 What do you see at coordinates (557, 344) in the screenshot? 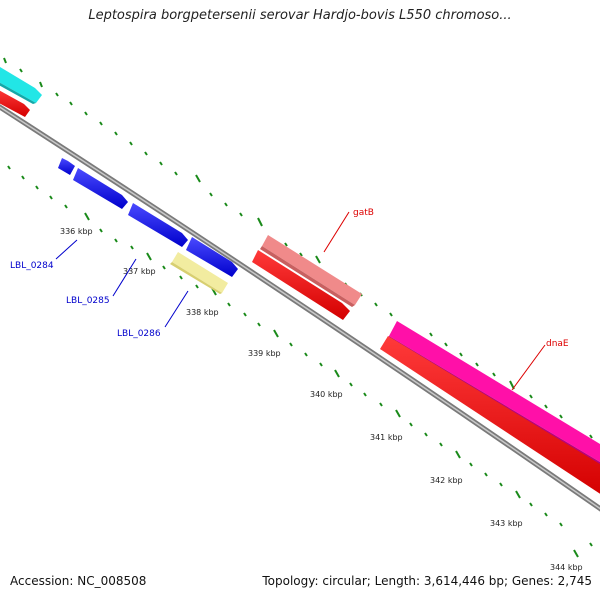
I see `gene-label-dnaE: dnaE` at bounding box center [557, 344].